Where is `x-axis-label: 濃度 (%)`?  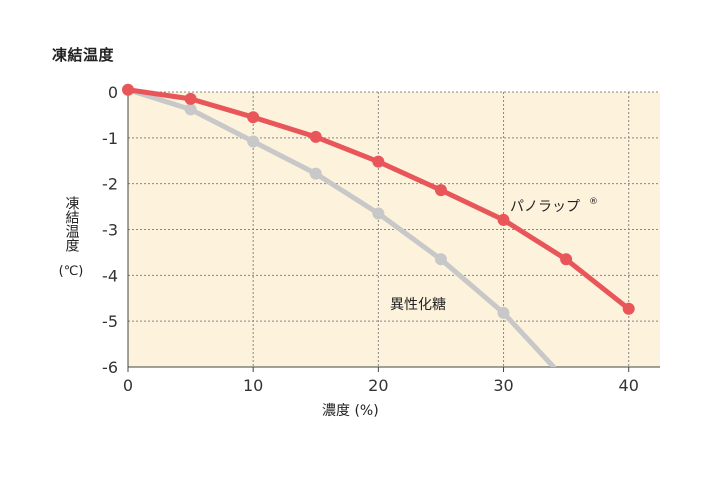 x-axis-label: 濃度 (%) is located at coordinates (350, 411).